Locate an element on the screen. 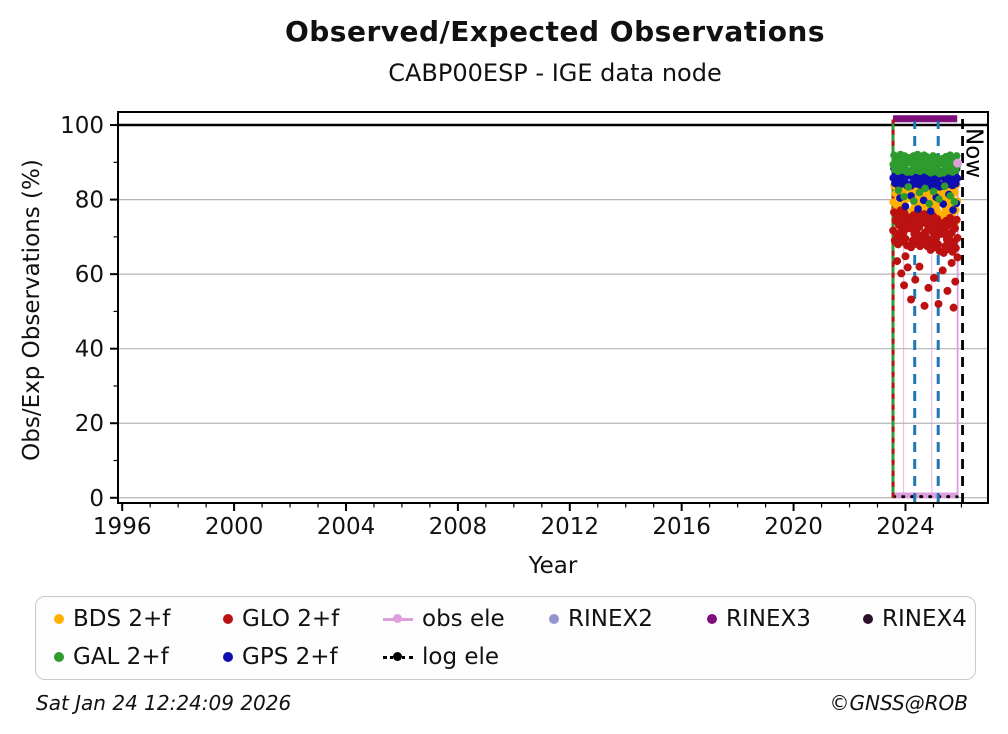 This screenshot has width=1008, height=734. chart-title: Observed/Expected Observations is located at coordinates (555, 31).